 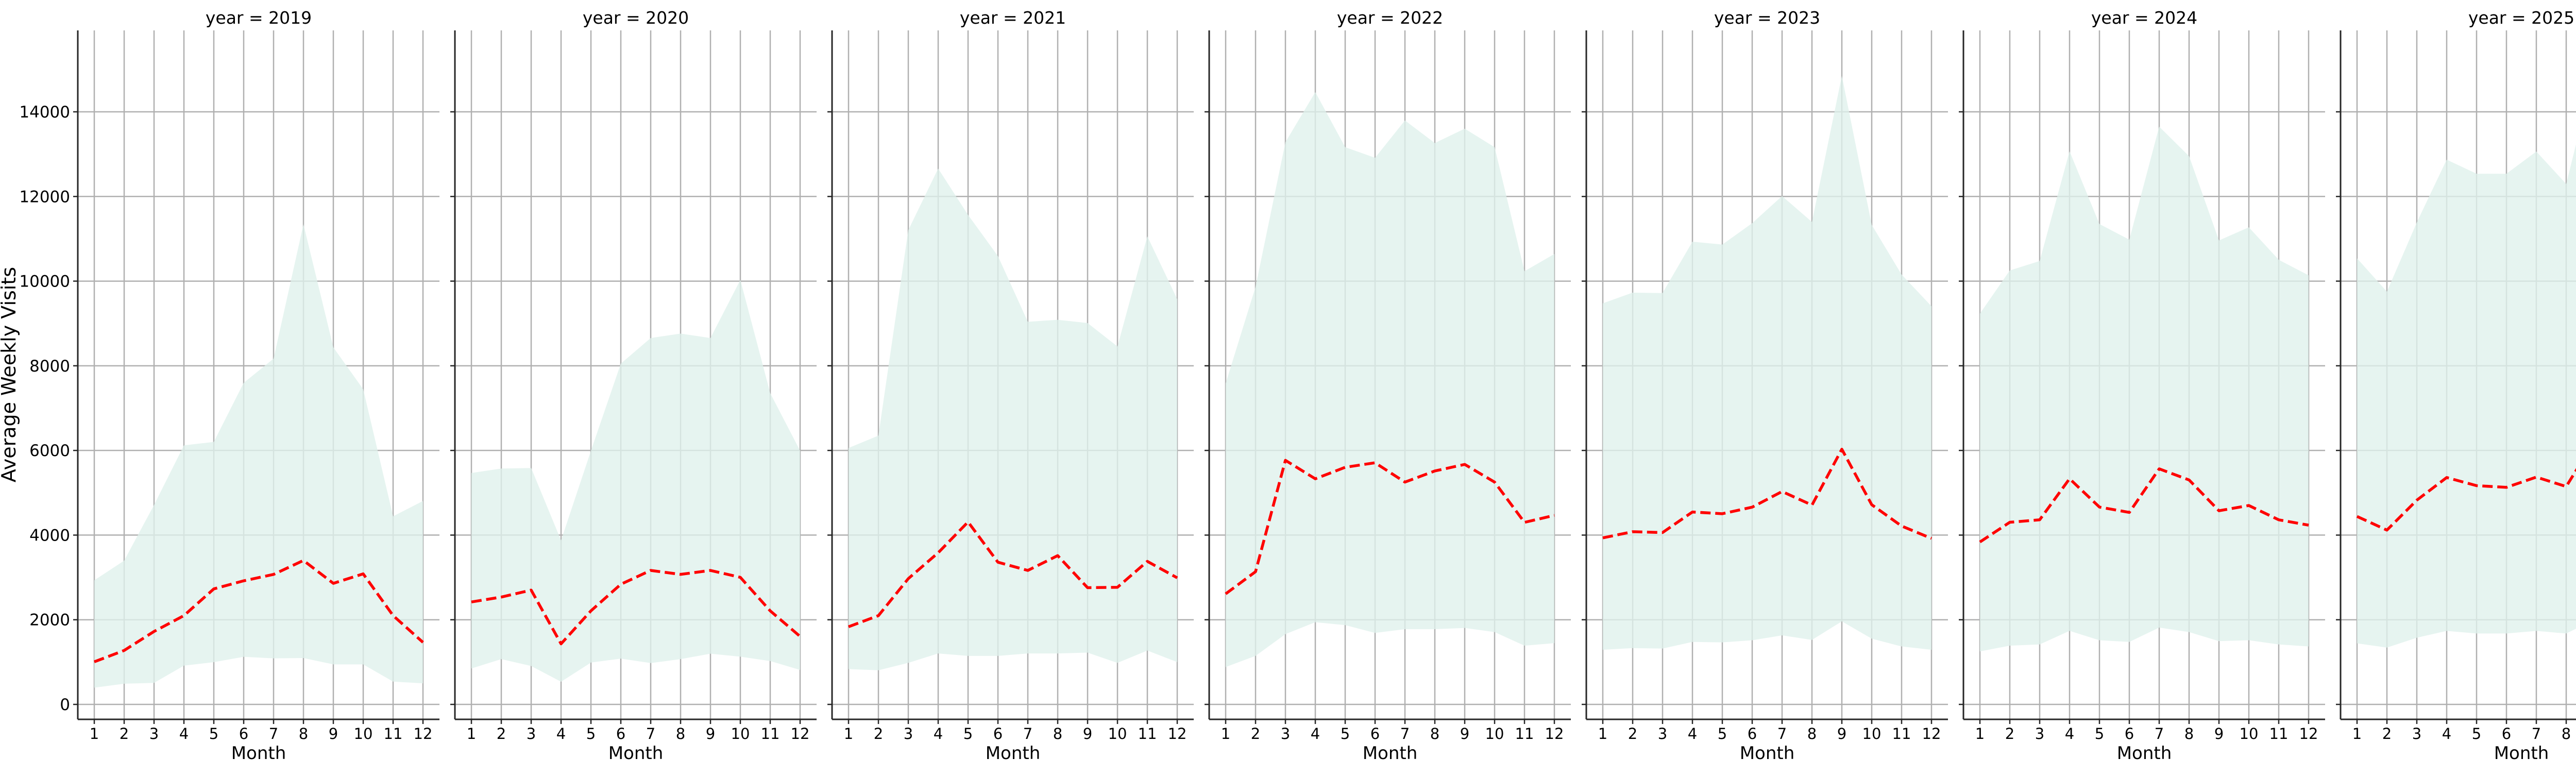 I want to click on y-tick-label: 8000, so click(x=49, y=366).